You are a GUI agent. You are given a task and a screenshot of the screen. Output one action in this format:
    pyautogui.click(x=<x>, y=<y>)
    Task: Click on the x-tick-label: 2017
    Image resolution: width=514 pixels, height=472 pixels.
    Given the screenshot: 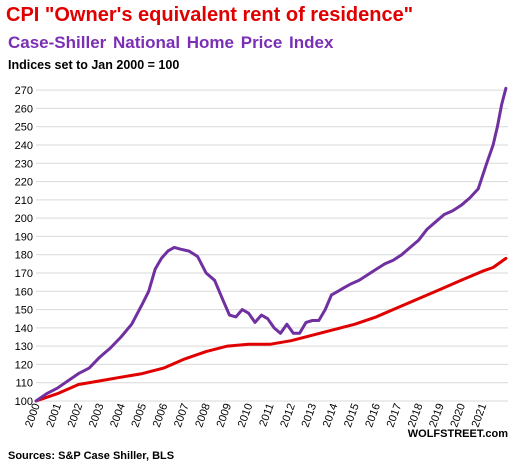 What is the action you would take?
    pyautogui.click(x=395, y=415)
    